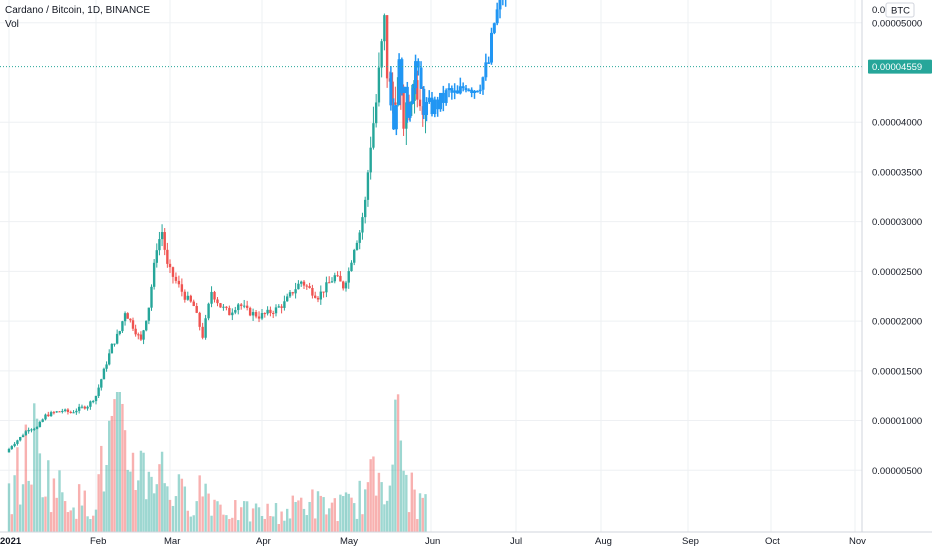 Image resolution: width=932 pixels, height=550 pixels. What do you see at coordinates (349, 541) in the screenshot?
I see `x-tick-label: May` at bounding box center [349, 541].